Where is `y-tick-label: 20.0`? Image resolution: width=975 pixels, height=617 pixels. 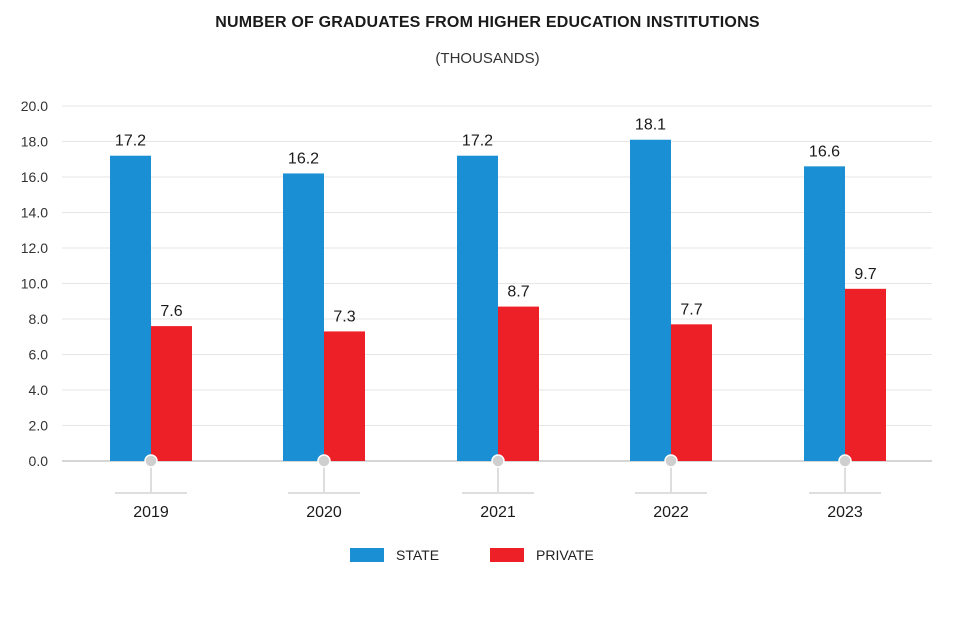 y-tick-label: 20.0 is located at coordinates (34, 106).